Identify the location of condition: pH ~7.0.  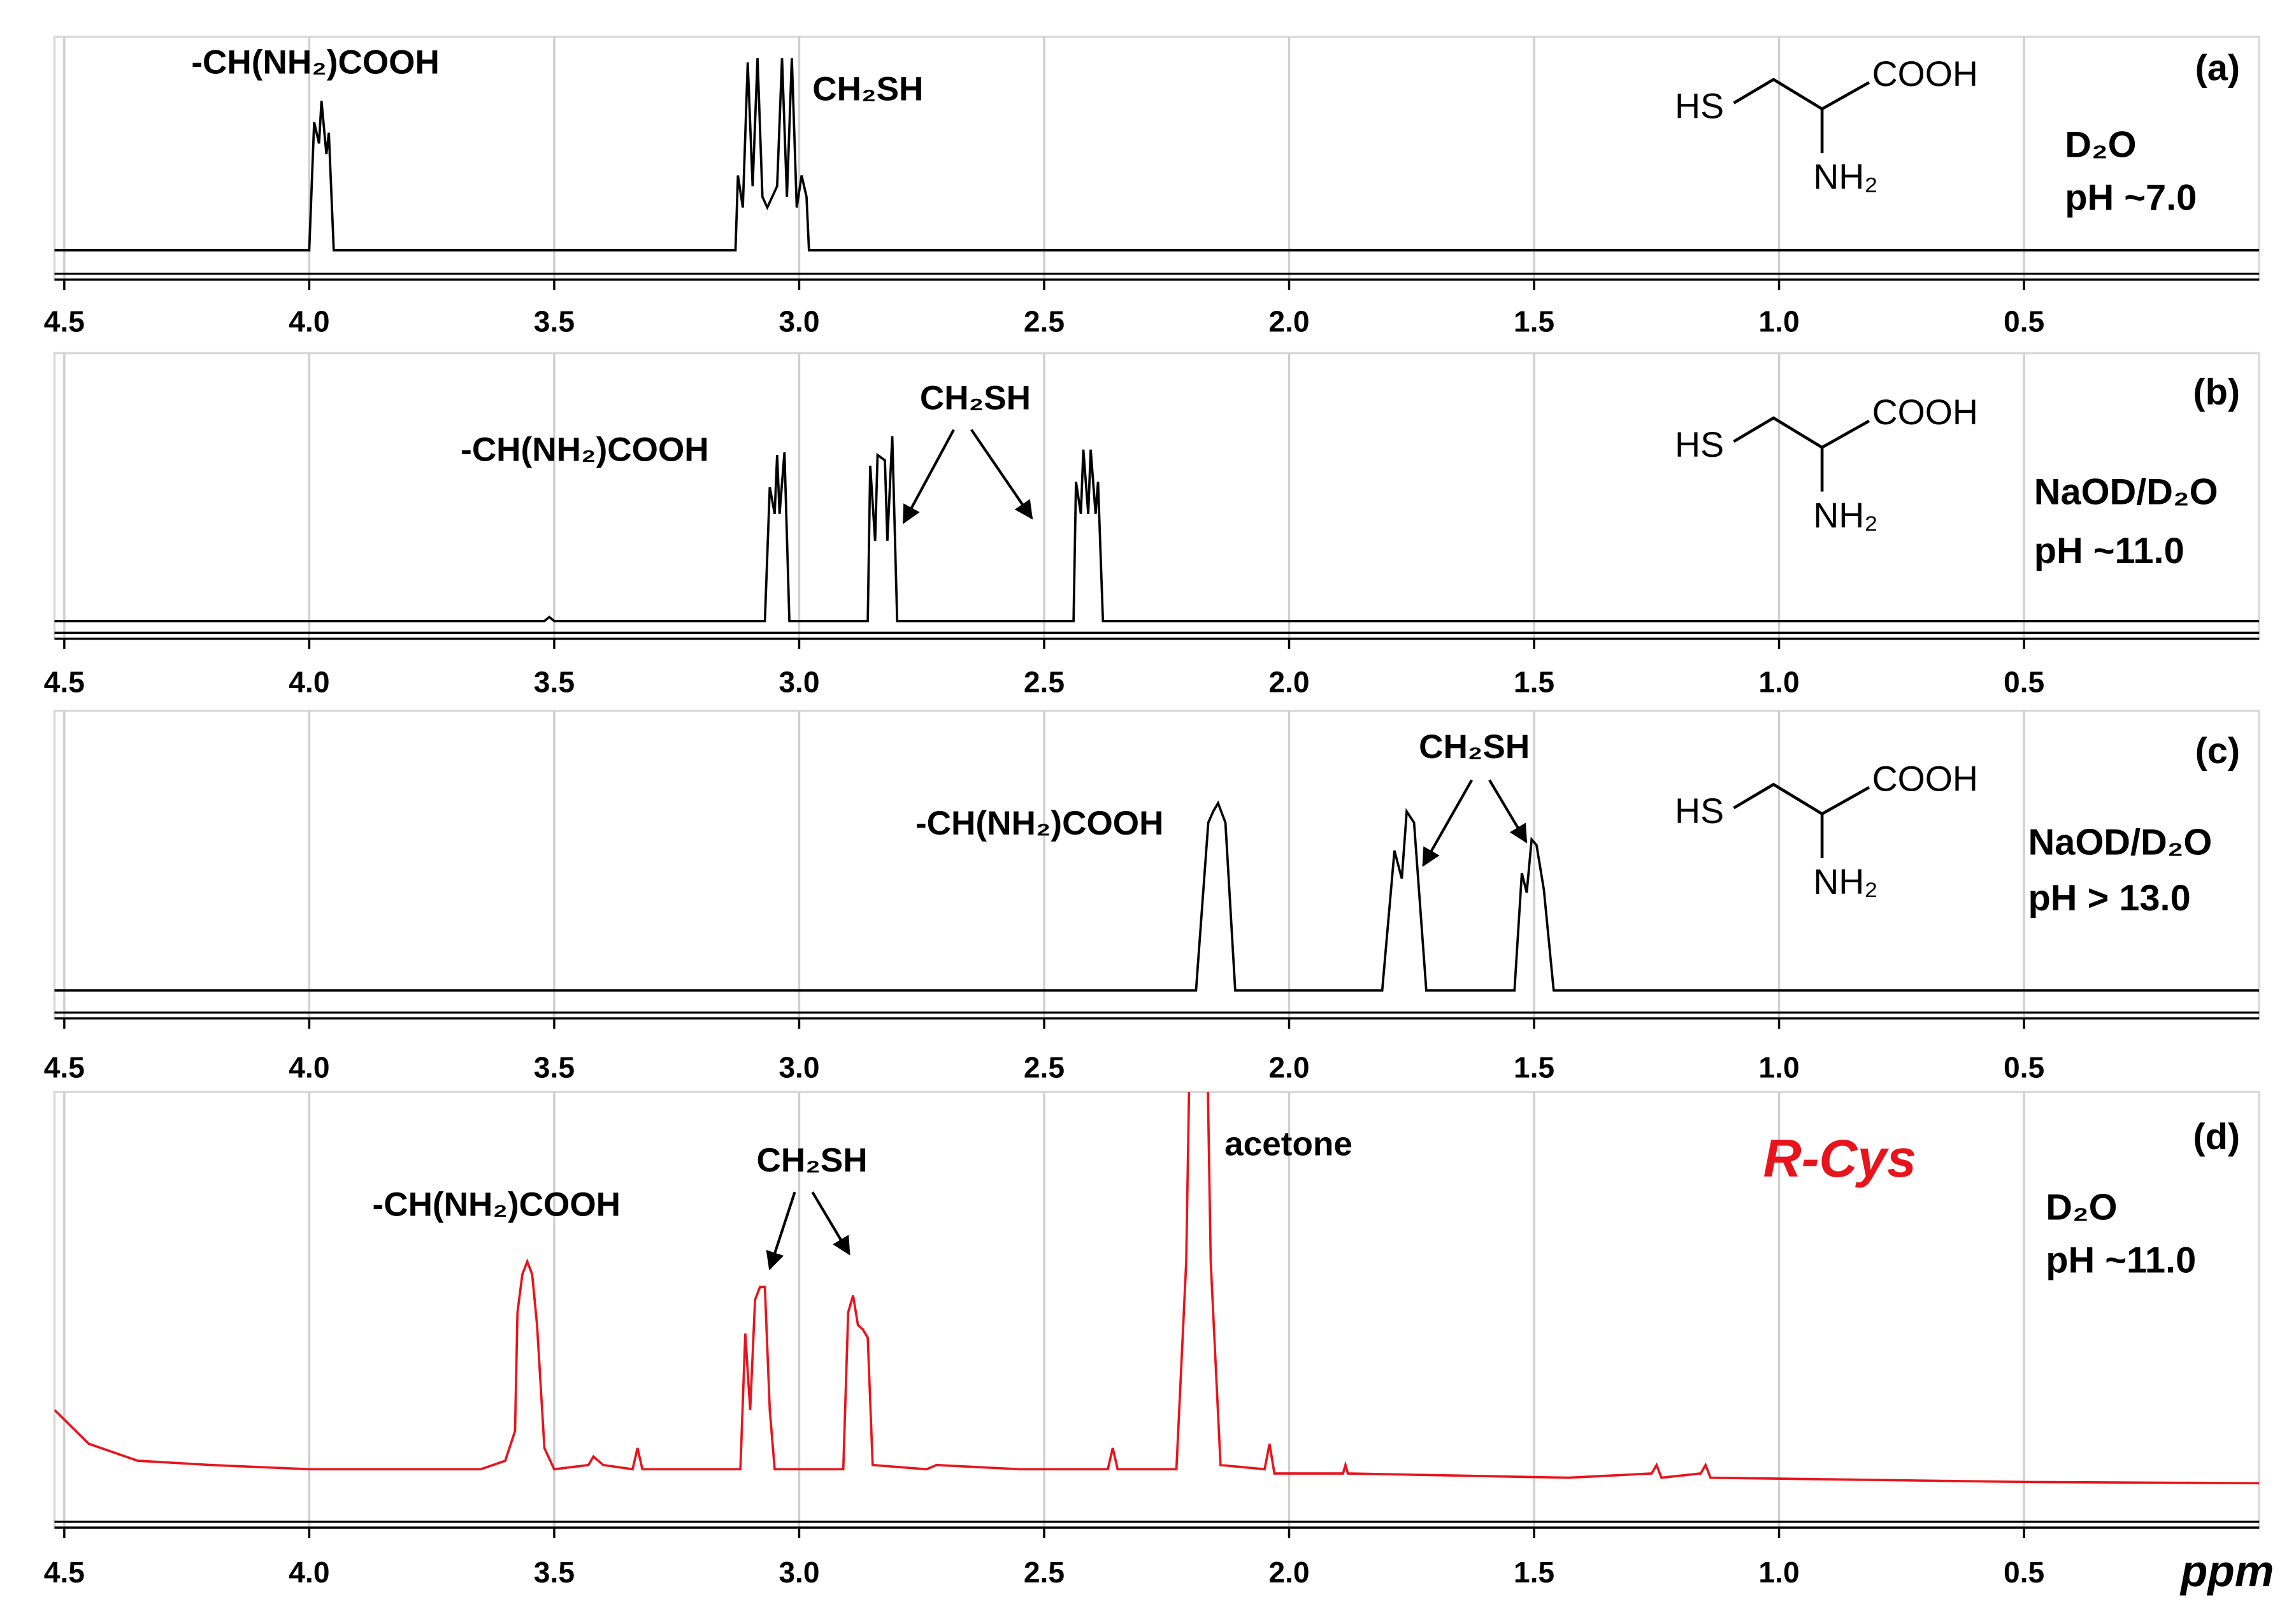
(2131, 198).